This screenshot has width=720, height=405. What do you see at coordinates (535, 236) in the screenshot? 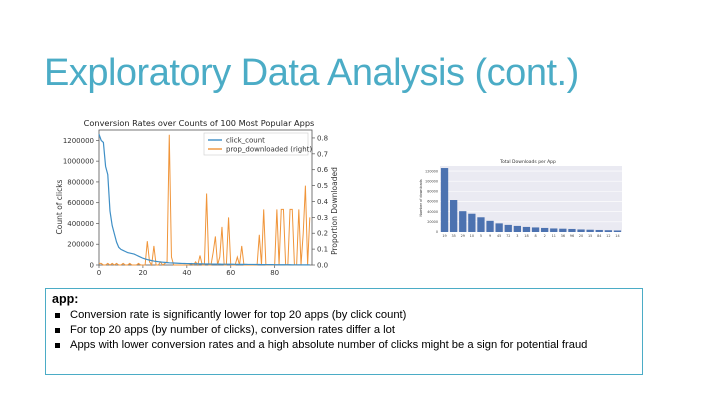
I see `x-tick-label: 8` at bounding box center [535, 236].